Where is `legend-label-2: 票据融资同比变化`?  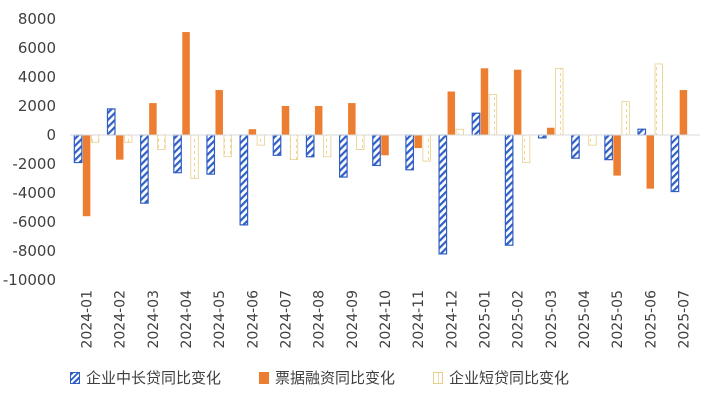 legend-label-2: 票据融资同比变化 is located at coordinates (335, 378).